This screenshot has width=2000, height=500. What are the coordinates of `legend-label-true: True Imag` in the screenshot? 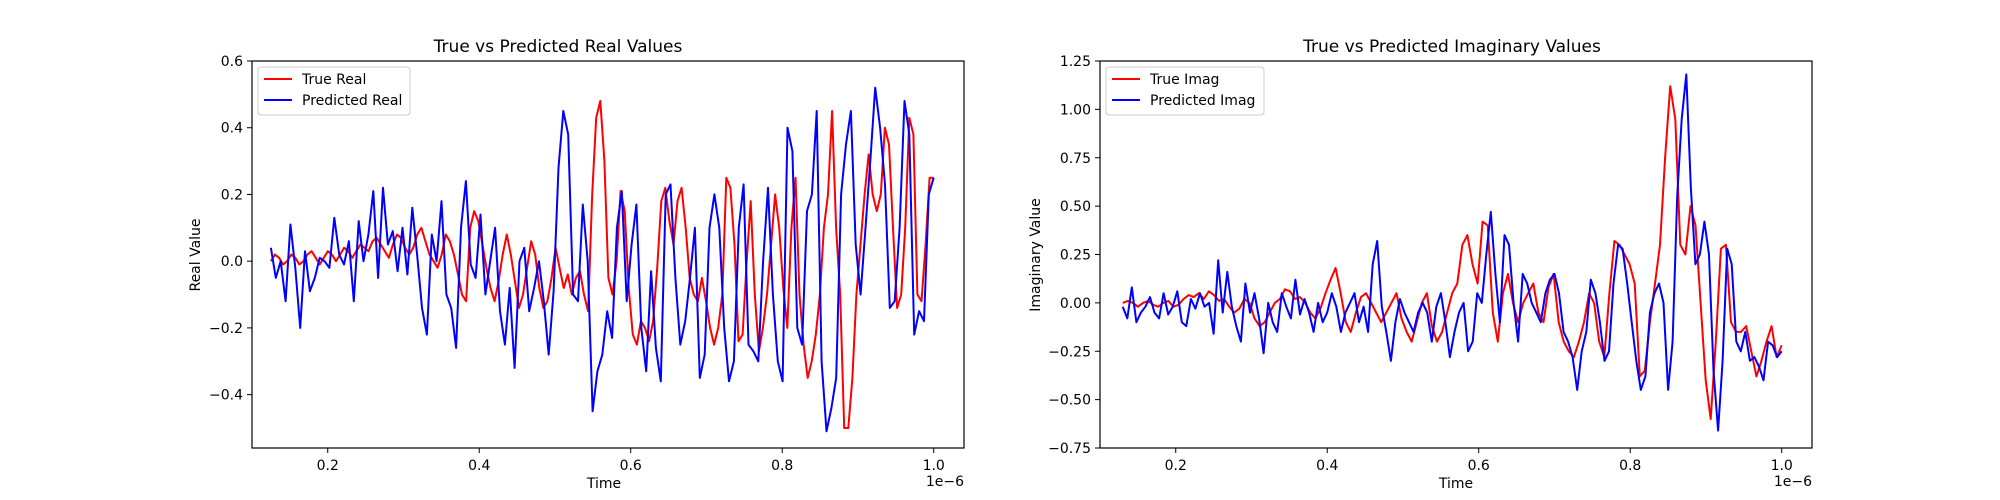 It's located at (1184, 80).